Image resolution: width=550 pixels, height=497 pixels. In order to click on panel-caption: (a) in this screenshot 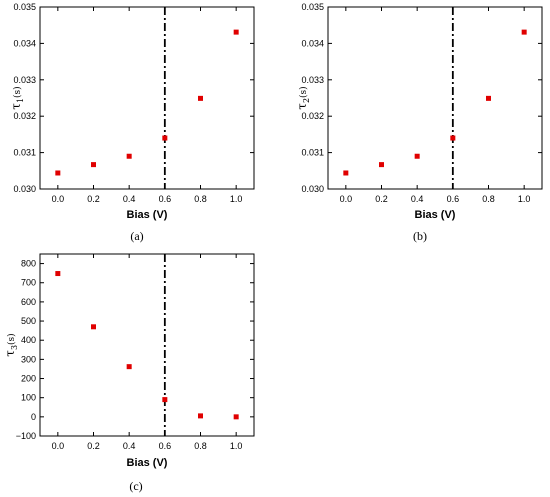, I will do `click(136, 236)`.